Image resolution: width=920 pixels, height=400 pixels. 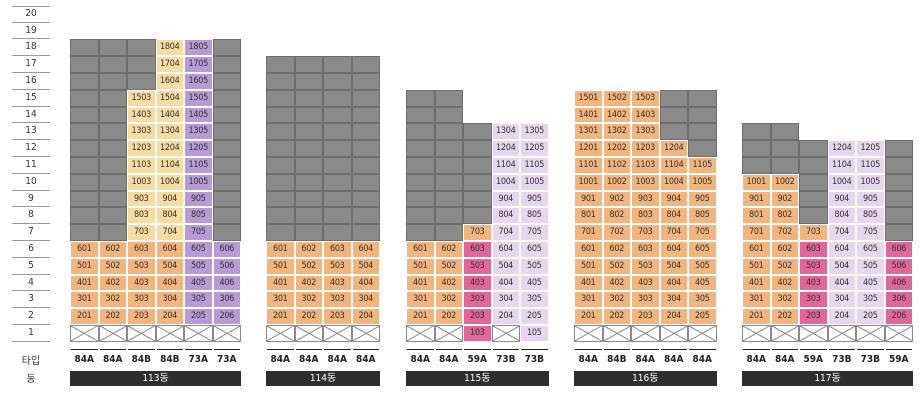 I want to click on unit-cell: 904, so click(x=169, y=199).